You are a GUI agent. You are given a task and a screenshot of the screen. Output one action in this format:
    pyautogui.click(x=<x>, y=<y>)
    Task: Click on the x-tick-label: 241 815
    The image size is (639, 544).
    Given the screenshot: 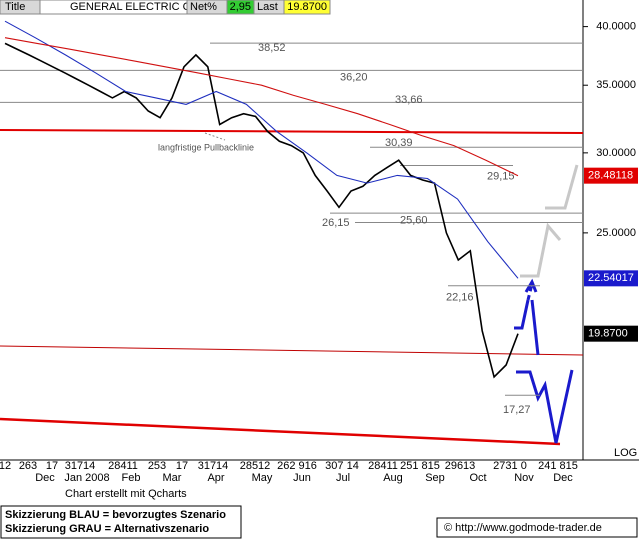 What is the action you would take?
    pyautogui.click(x=558, y=466)
    